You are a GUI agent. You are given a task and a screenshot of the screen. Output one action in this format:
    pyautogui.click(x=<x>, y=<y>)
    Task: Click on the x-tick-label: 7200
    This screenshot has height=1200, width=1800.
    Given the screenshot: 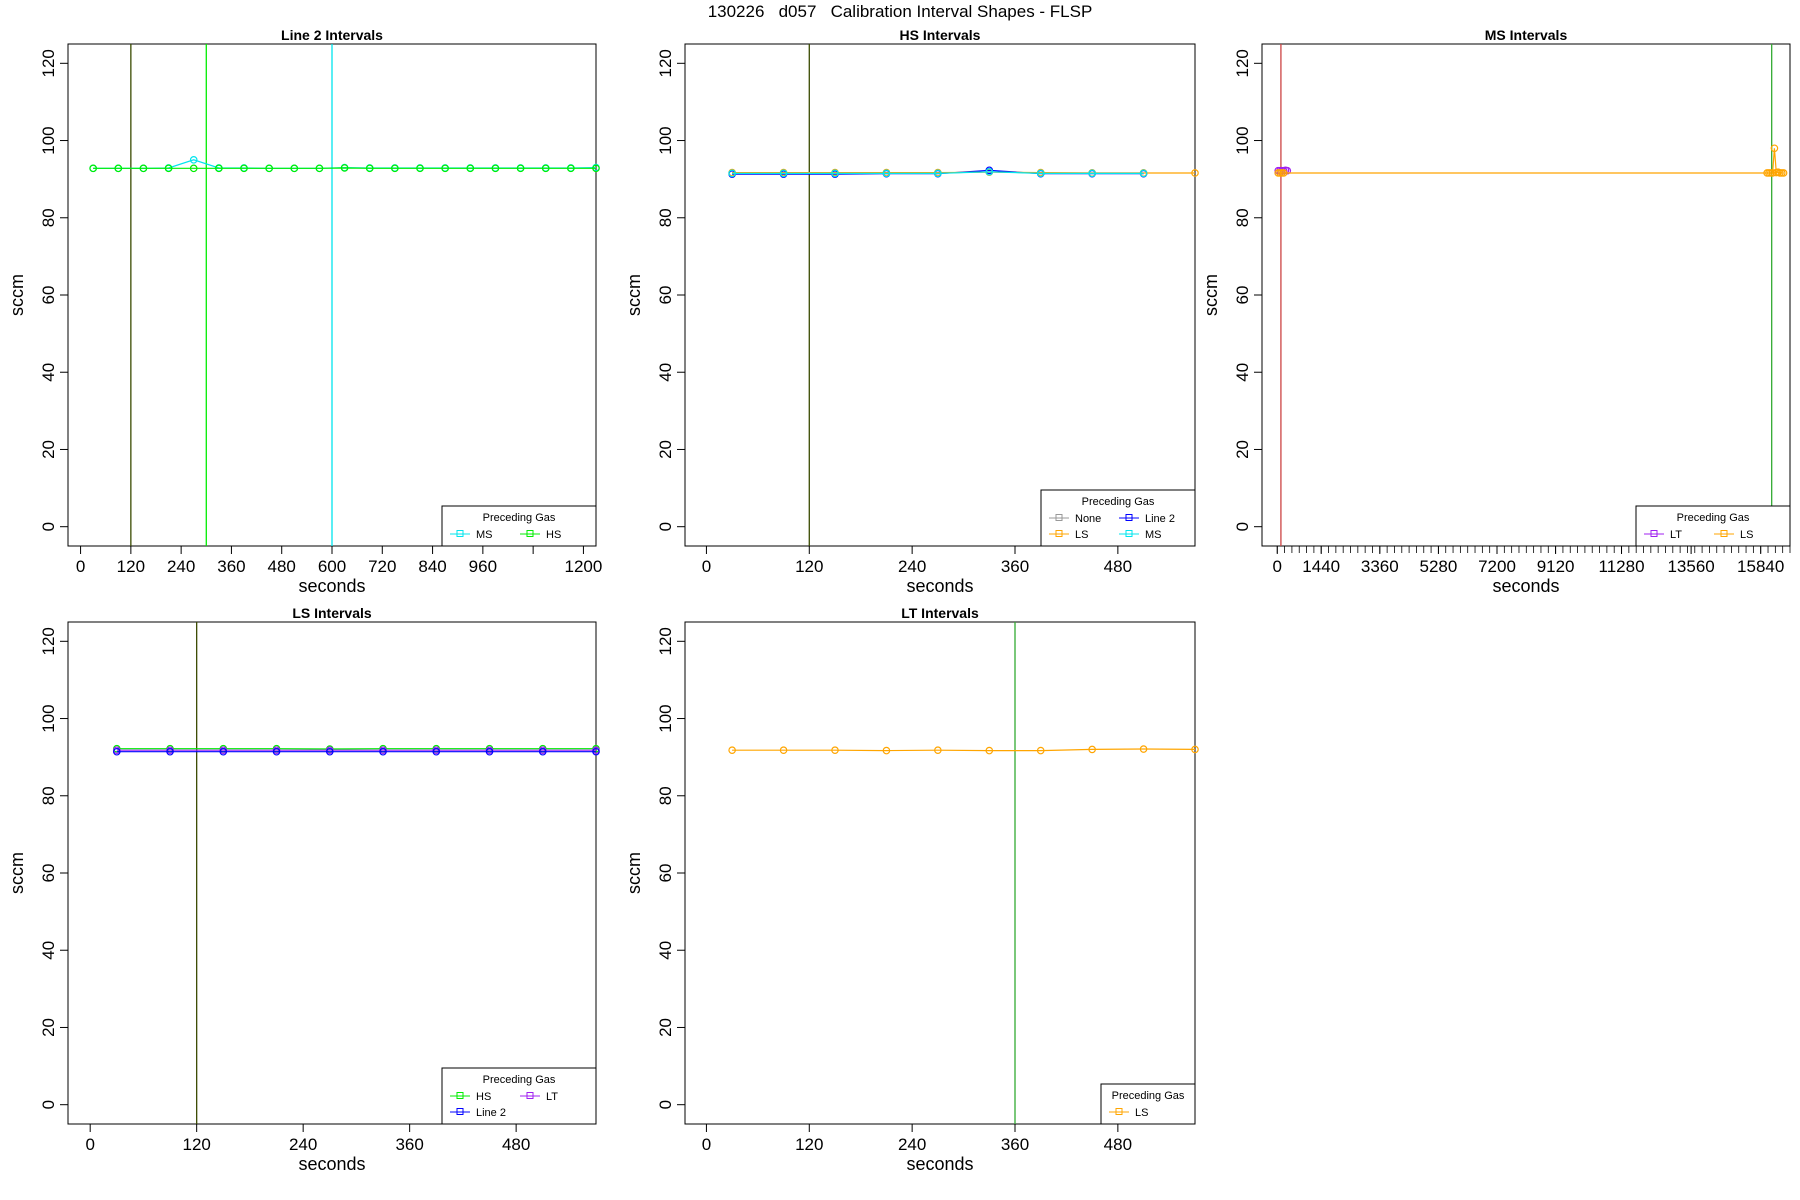 What is the action you would take?
    pyautogui.click(x=1497, y=566)
    